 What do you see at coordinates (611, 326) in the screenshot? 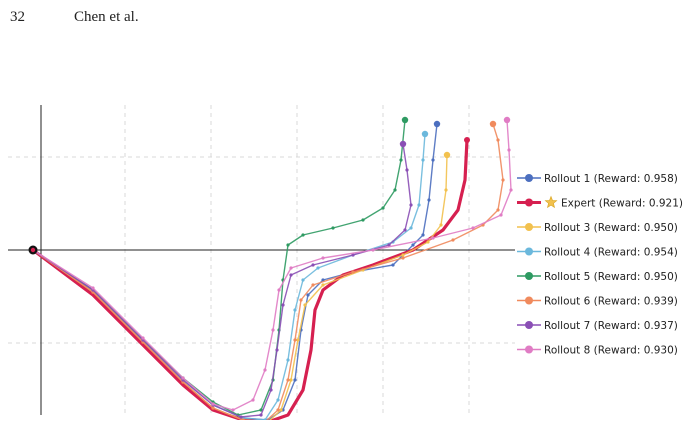
I see `legend-label: Rollout 7 (Reward: 0.937)` at bounding box center [611, 326].